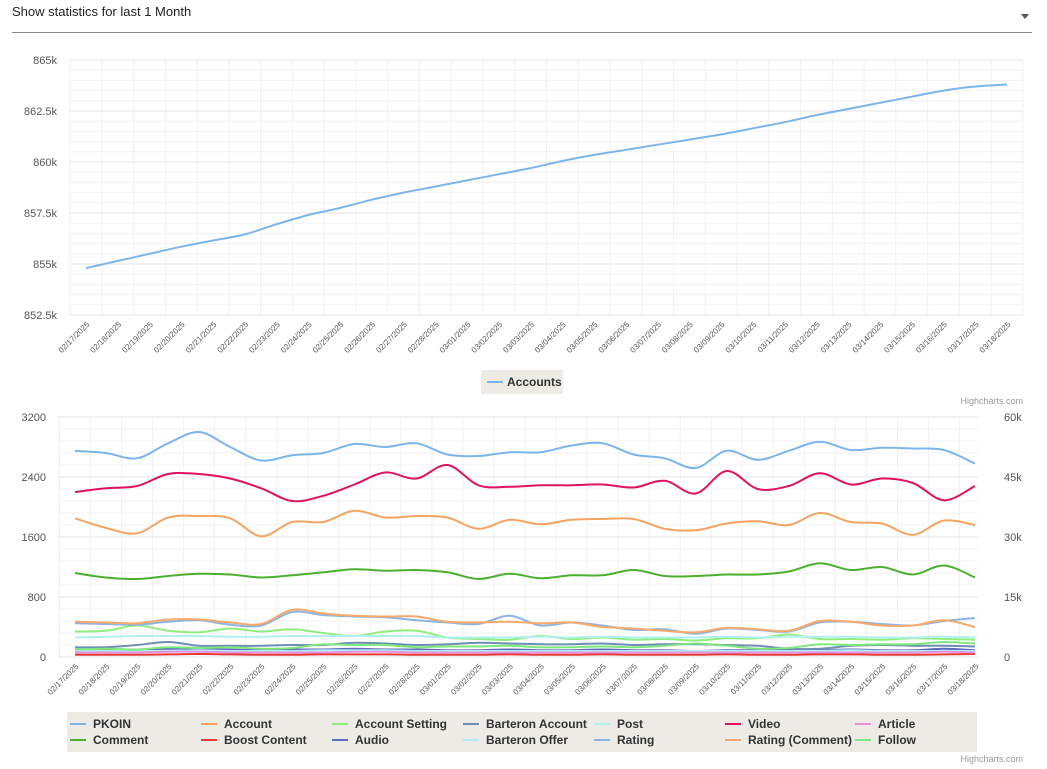  Describe the element at coordinates (525, 523) in the screenshot. I see `series-line-account` at that location.